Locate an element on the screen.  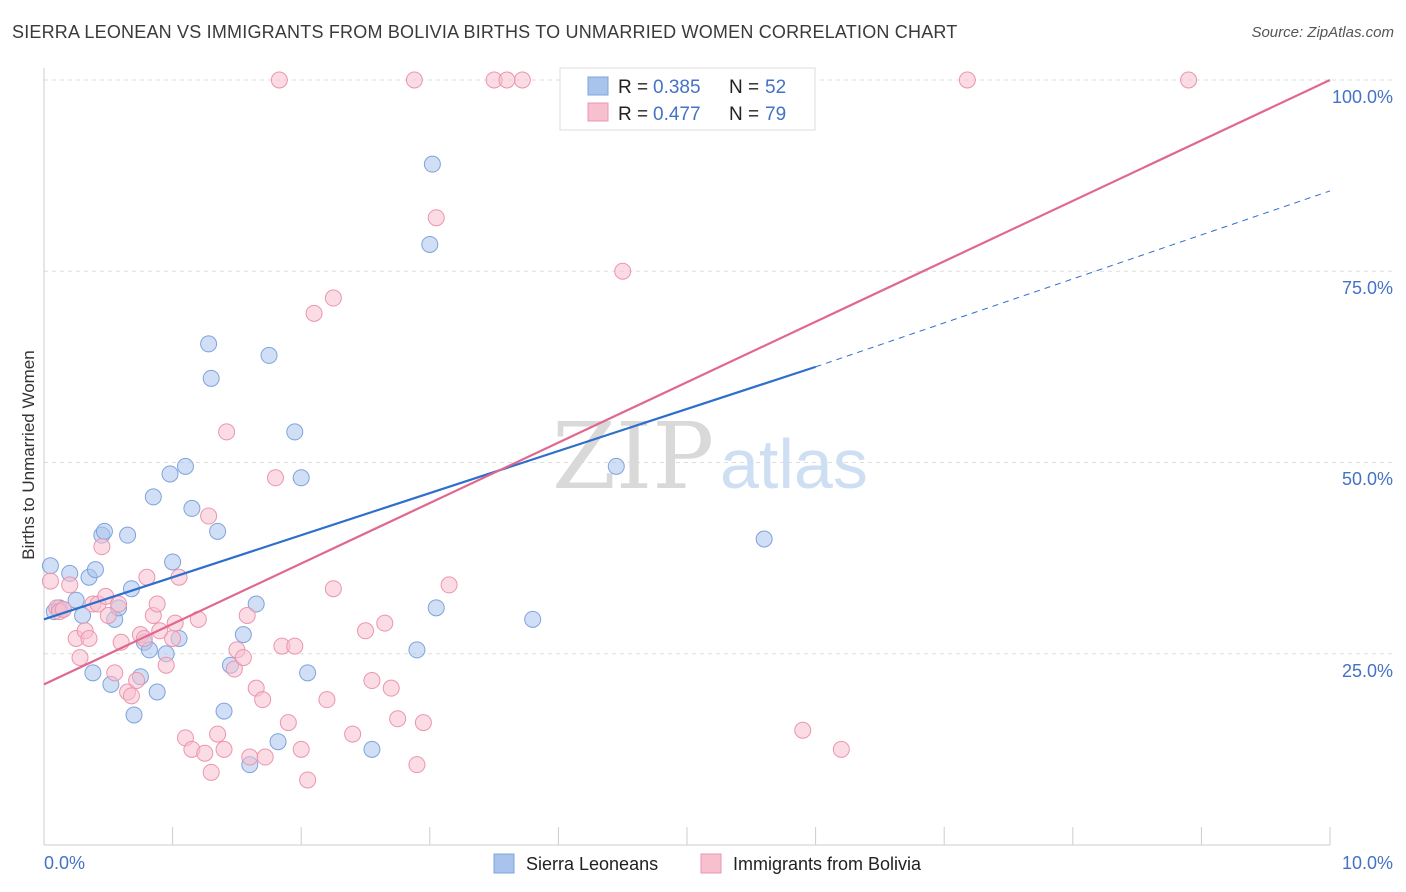
legend-r-label-2: R = is located at coordinates (633, 114).